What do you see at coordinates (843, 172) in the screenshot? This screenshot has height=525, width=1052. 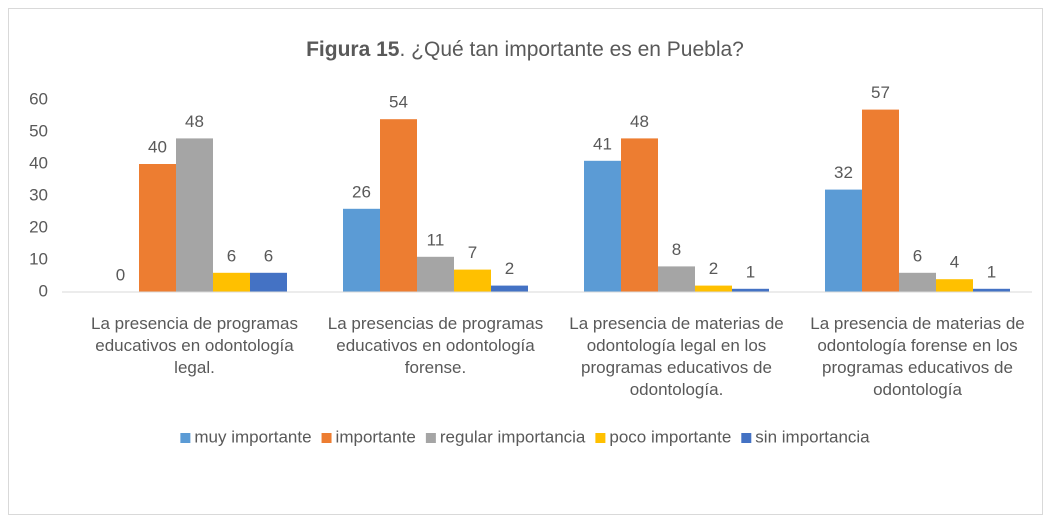 I see `data-label: 32` at bounding box center [843, 172].